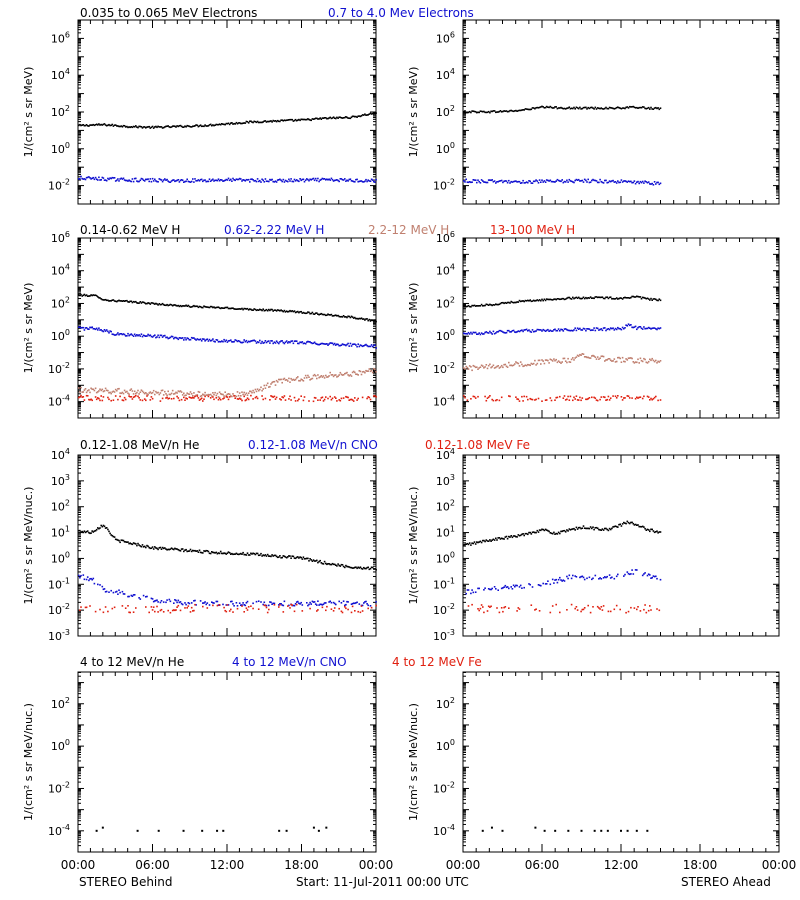 The width and height of the screenshot is (800, 900). Describe the element at coordinates (452, 108) in the screenshot. I see `y-tick-exponent: 2` at that location.